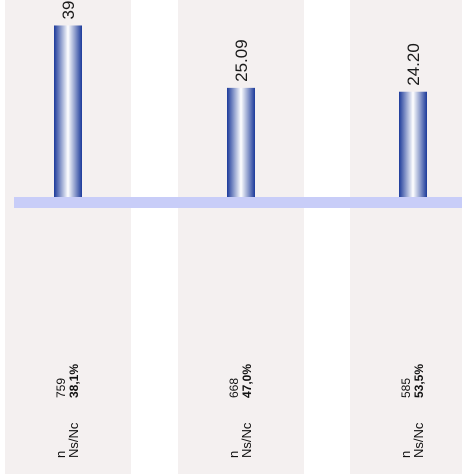 The height and width of the screenshot is (474, 462). I want to click on stat-n-value-3: 585, so click(406, 388).